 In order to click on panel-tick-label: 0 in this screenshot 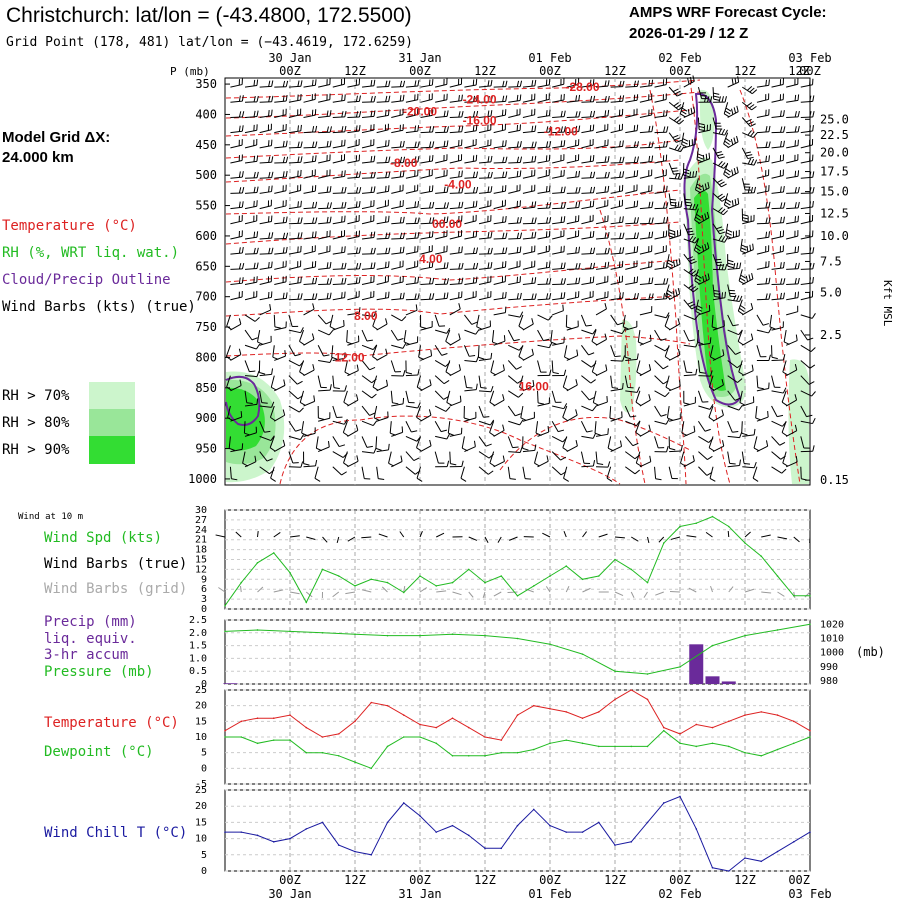, I will do `click(204, 684)`.